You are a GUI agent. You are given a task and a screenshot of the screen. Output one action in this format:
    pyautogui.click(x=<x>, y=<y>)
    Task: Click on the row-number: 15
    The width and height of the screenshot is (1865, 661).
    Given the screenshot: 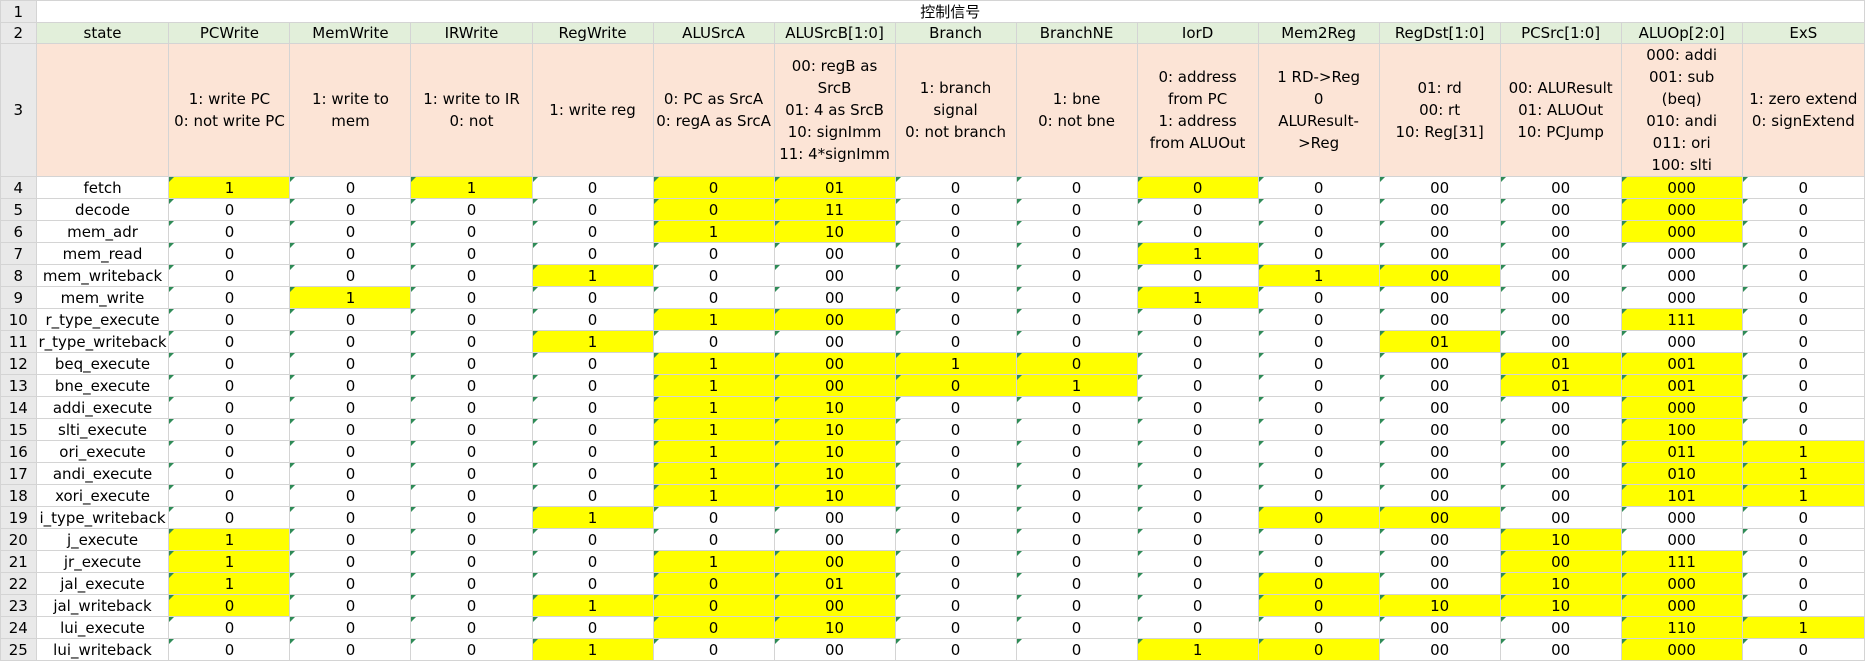 What is the action you would take?
    pyautogui.click(x=18, y=429)
    